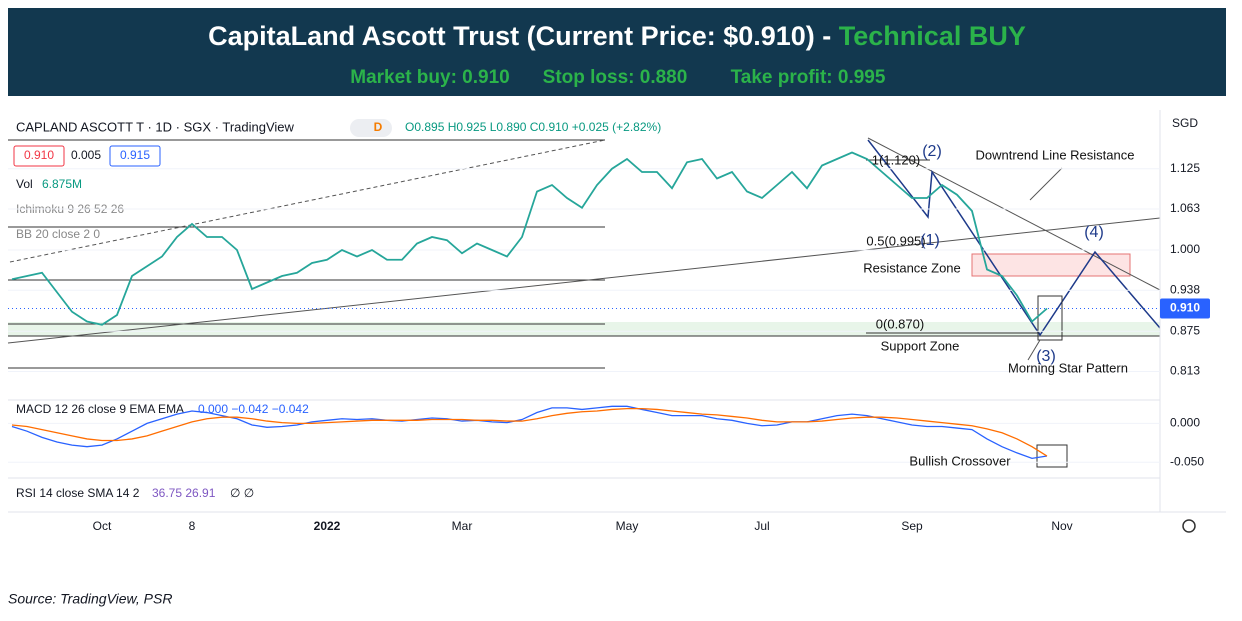 The width and height of the screenshot is (1242, 621). What do you see at coordinates (371, 128) in the screenshot?
I see `badge-bg` at bounding box center [371, 128].